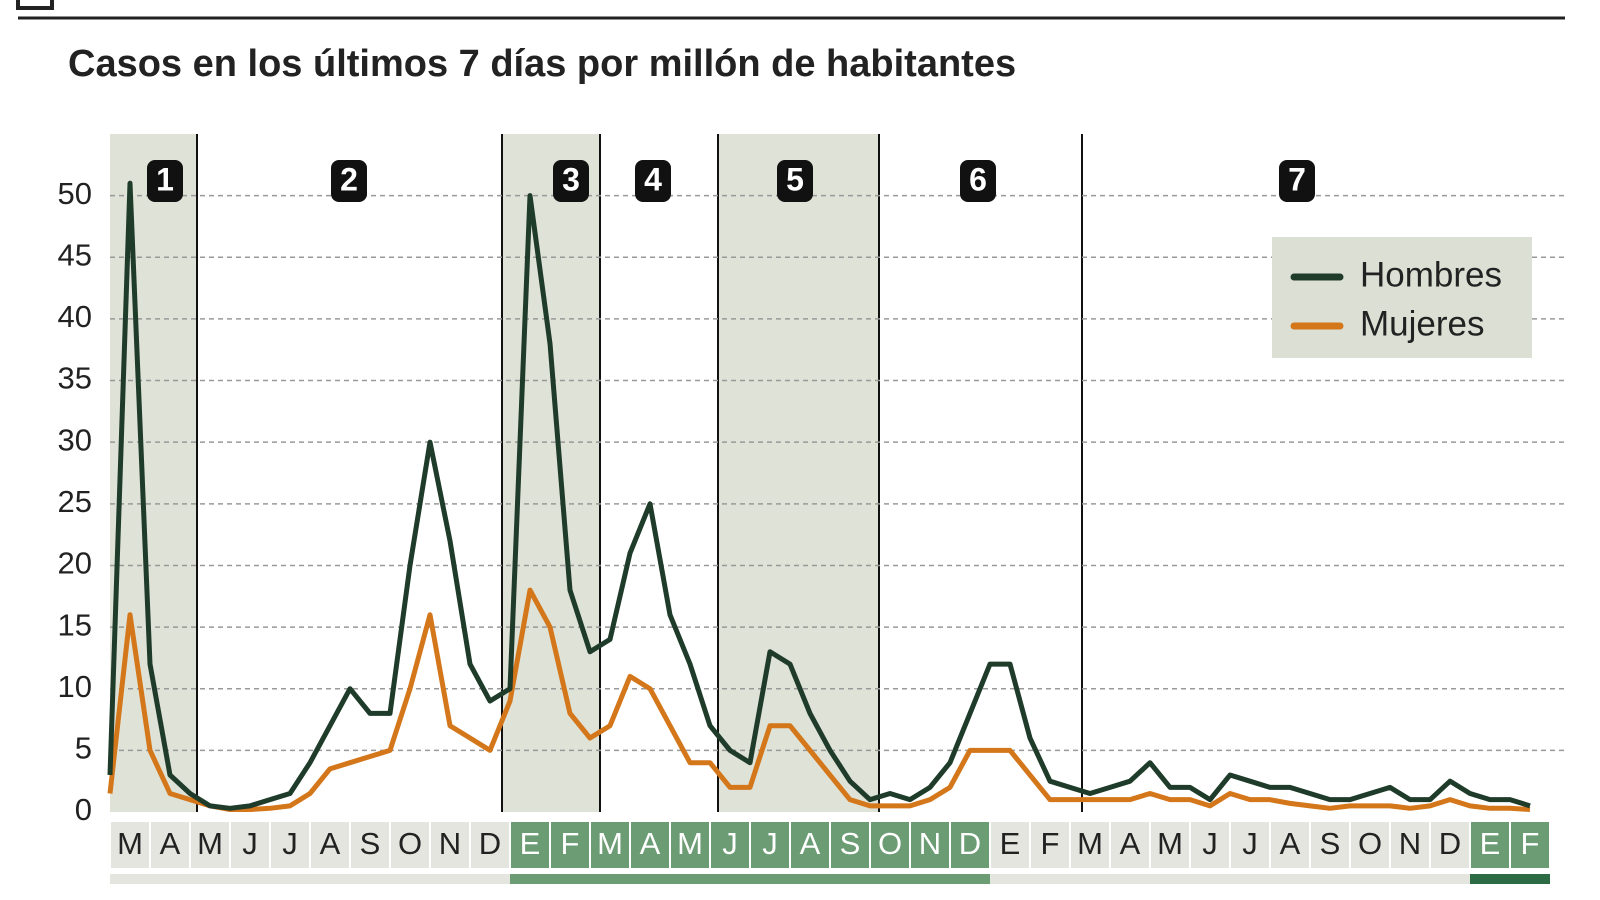  Describe the element at coordinates (35, 5) in the screenshot. I see `header-icon` at that location.